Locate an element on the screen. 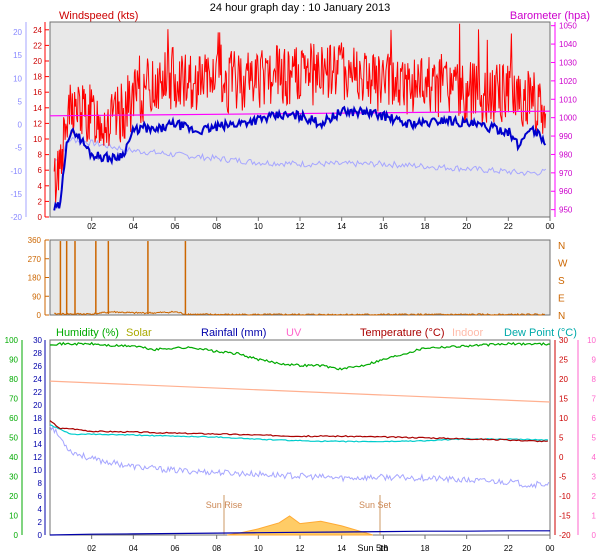  wind-temp-tick-label: -20 is located at coordinates (16, 217).